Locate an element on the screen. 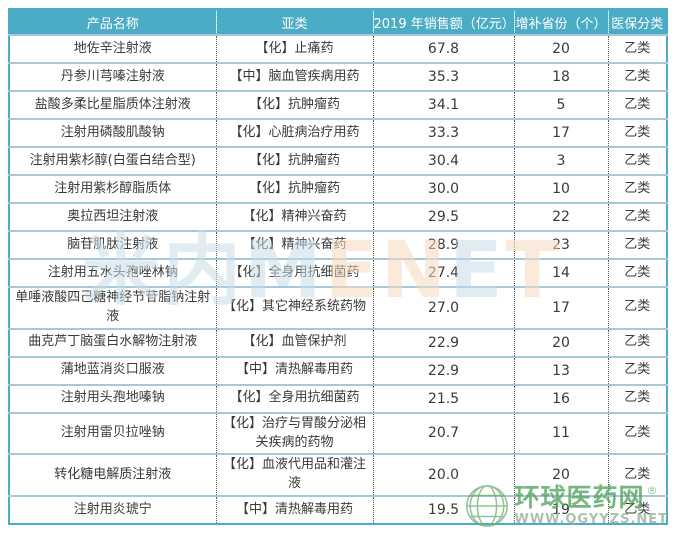  table-row: 转化糖电解质注射液 【化】血液代用品和灌注液 20.0 20 乙类 is located at coordinates (338, 475).